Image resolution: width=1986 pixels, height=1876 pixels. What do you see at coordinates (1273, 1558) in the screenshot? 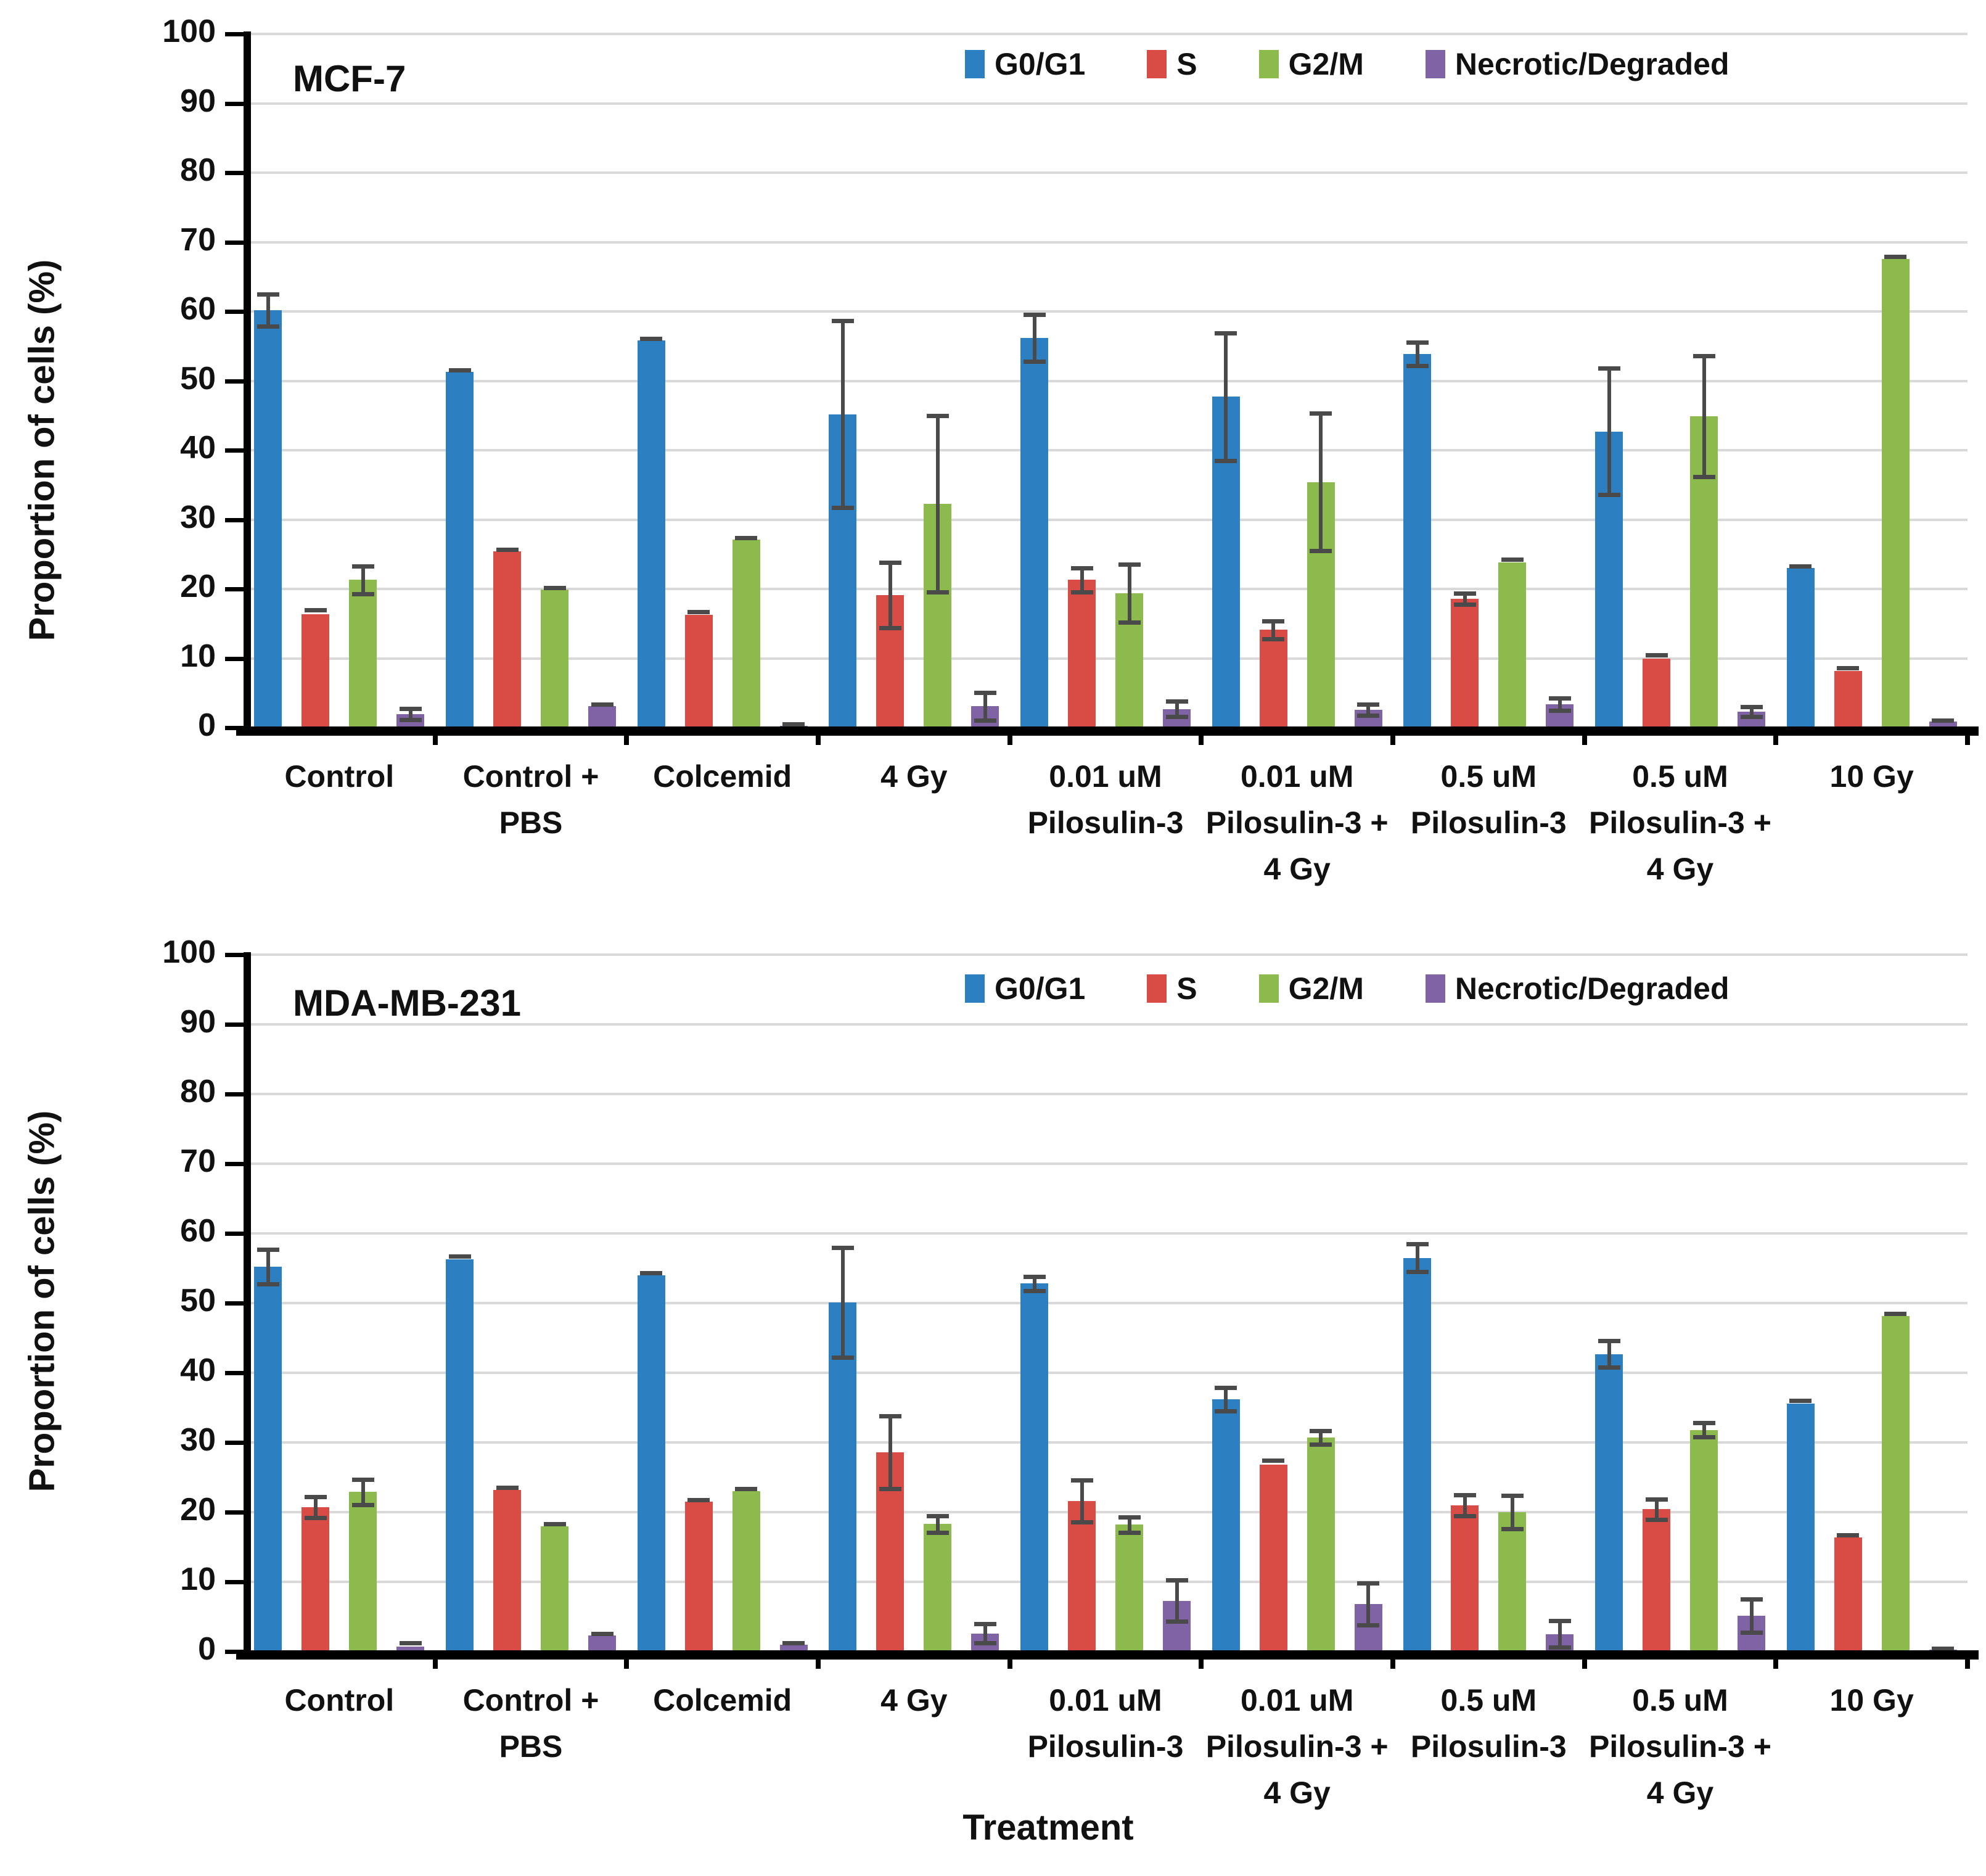
I see `bar-s-0-01-um-pilosulin-3-4-gy` at bounding box center [1273, 1558].